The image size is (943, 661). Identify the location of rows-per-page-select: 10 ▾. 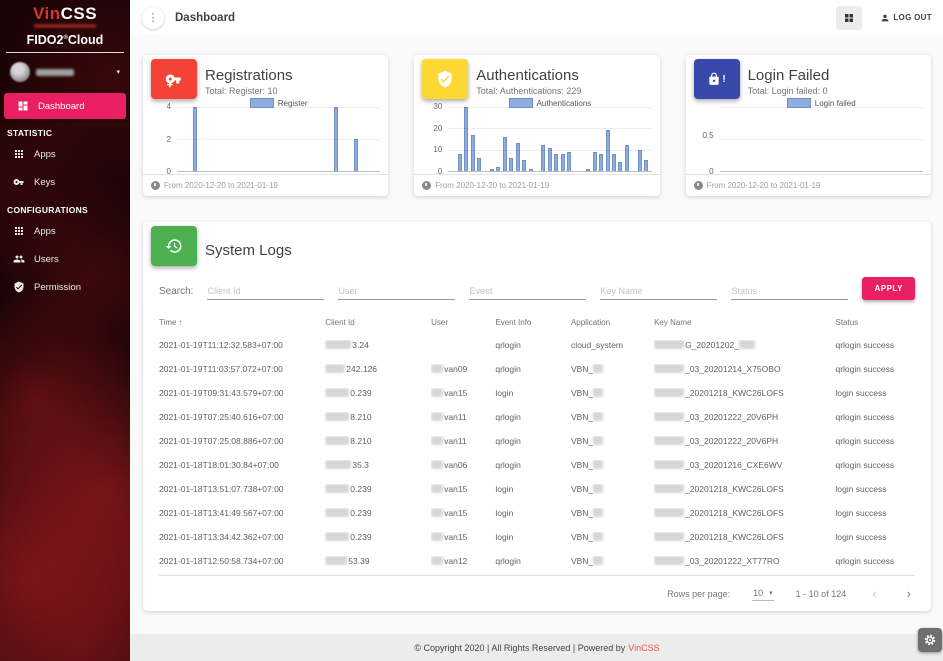
(763, 593).